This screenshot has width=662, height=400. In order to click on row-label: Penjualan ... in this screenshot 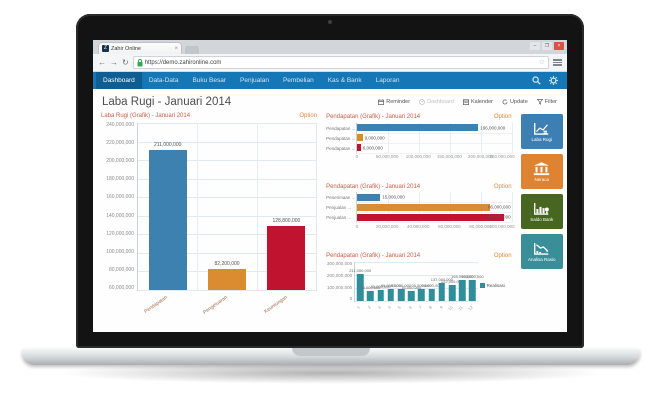, I will do `click(339, 217)`.